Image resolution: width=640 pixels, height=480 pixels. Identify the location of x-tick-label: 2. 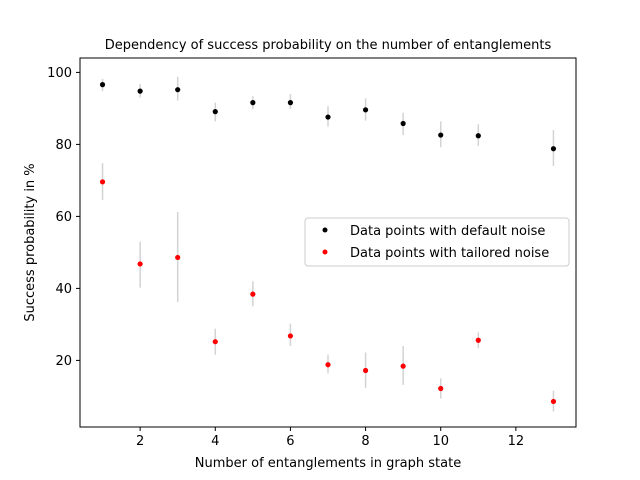
(140, 441).